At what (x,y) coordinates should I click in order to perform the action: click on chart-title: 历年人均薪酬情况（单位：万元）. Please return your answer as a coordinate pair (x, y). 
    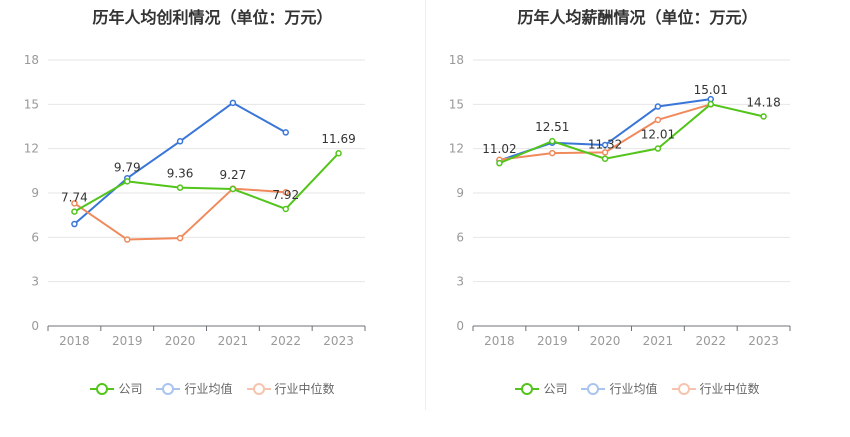
    Looking at the image, I should click on (637, 17).